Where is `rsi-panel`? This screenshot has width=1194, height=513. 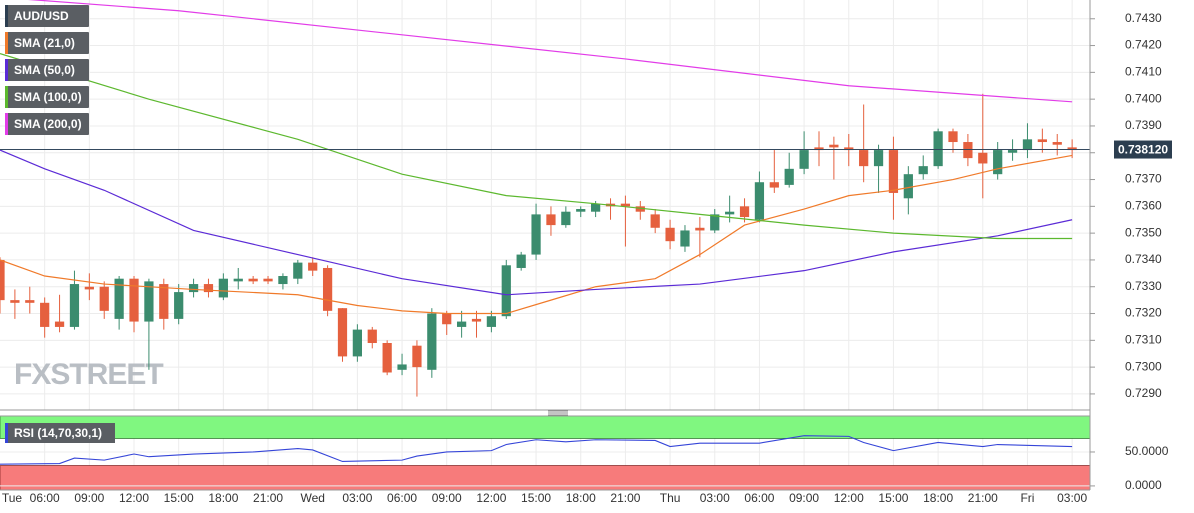 rsi-panel is located at coordinates (545, 453).